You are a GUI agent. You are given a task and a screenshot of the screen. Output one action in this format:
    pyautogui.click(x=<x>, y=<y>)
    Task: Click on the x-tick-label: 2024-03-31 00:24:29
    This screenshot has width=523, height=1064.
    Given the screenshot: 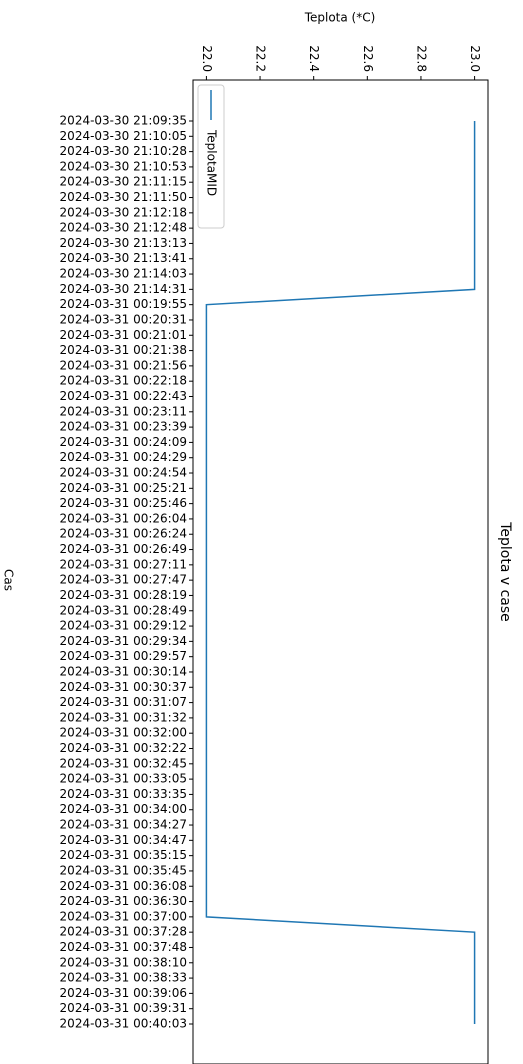 What is the action you would take?
    pyautogui.click(x=123, y=457)
    